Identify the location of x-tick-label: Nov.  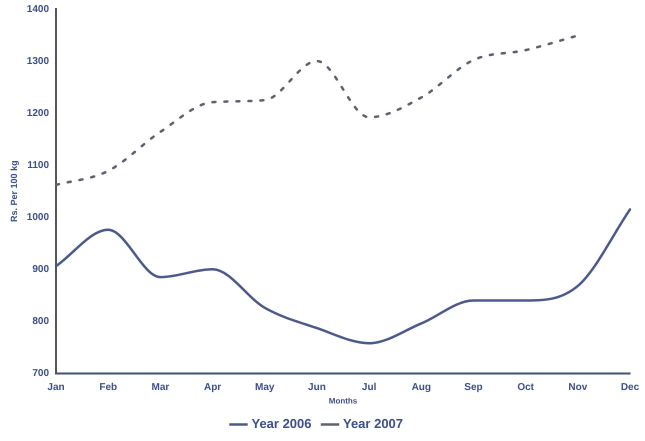
(578, 388).